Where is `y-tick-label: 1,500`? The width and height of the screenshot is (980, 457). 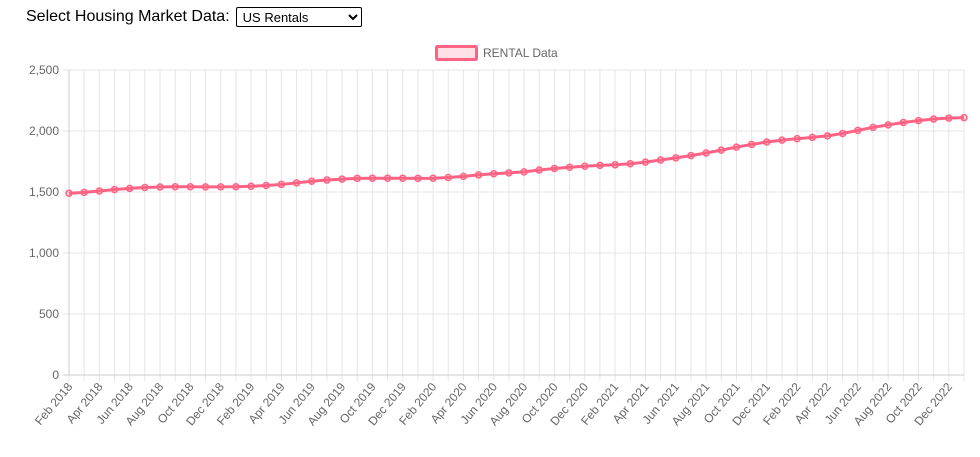 y-tick-label: 1,500 is located at coordinates (44, 192).